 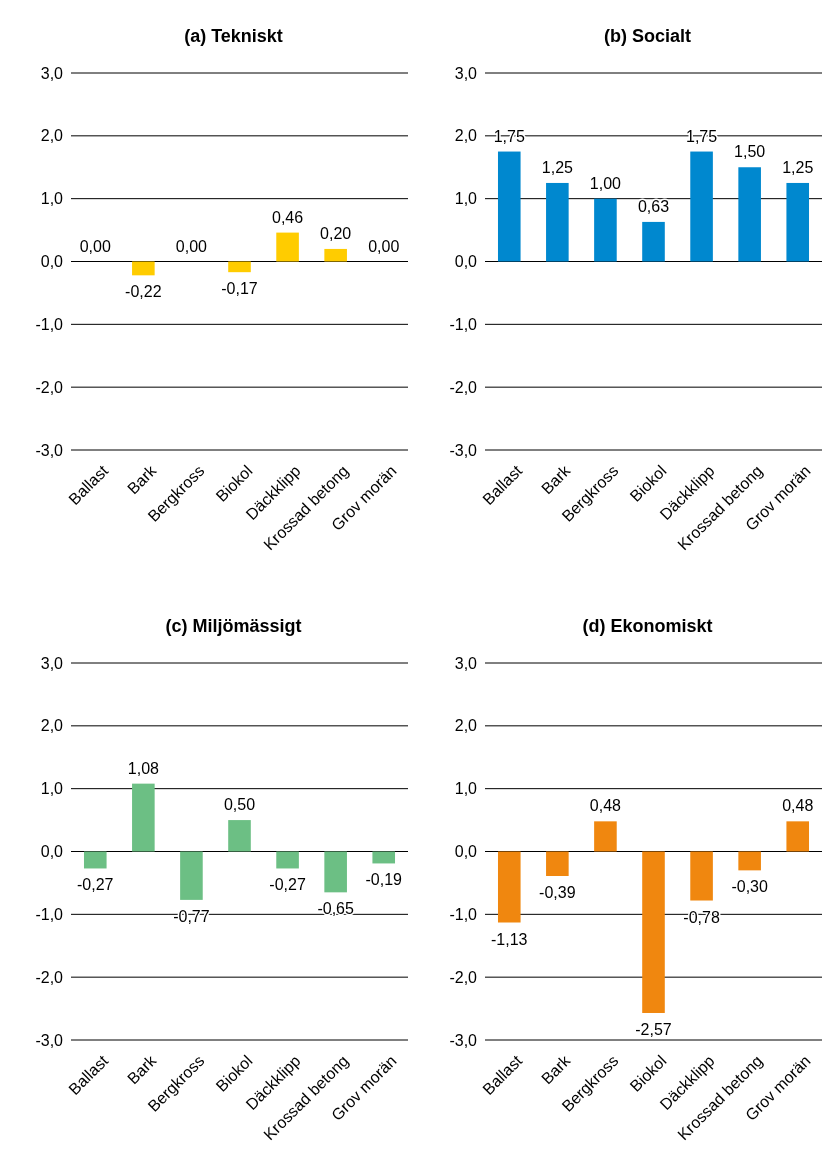 I want to click on data-label: 0,63, so click(x=653, y=206).